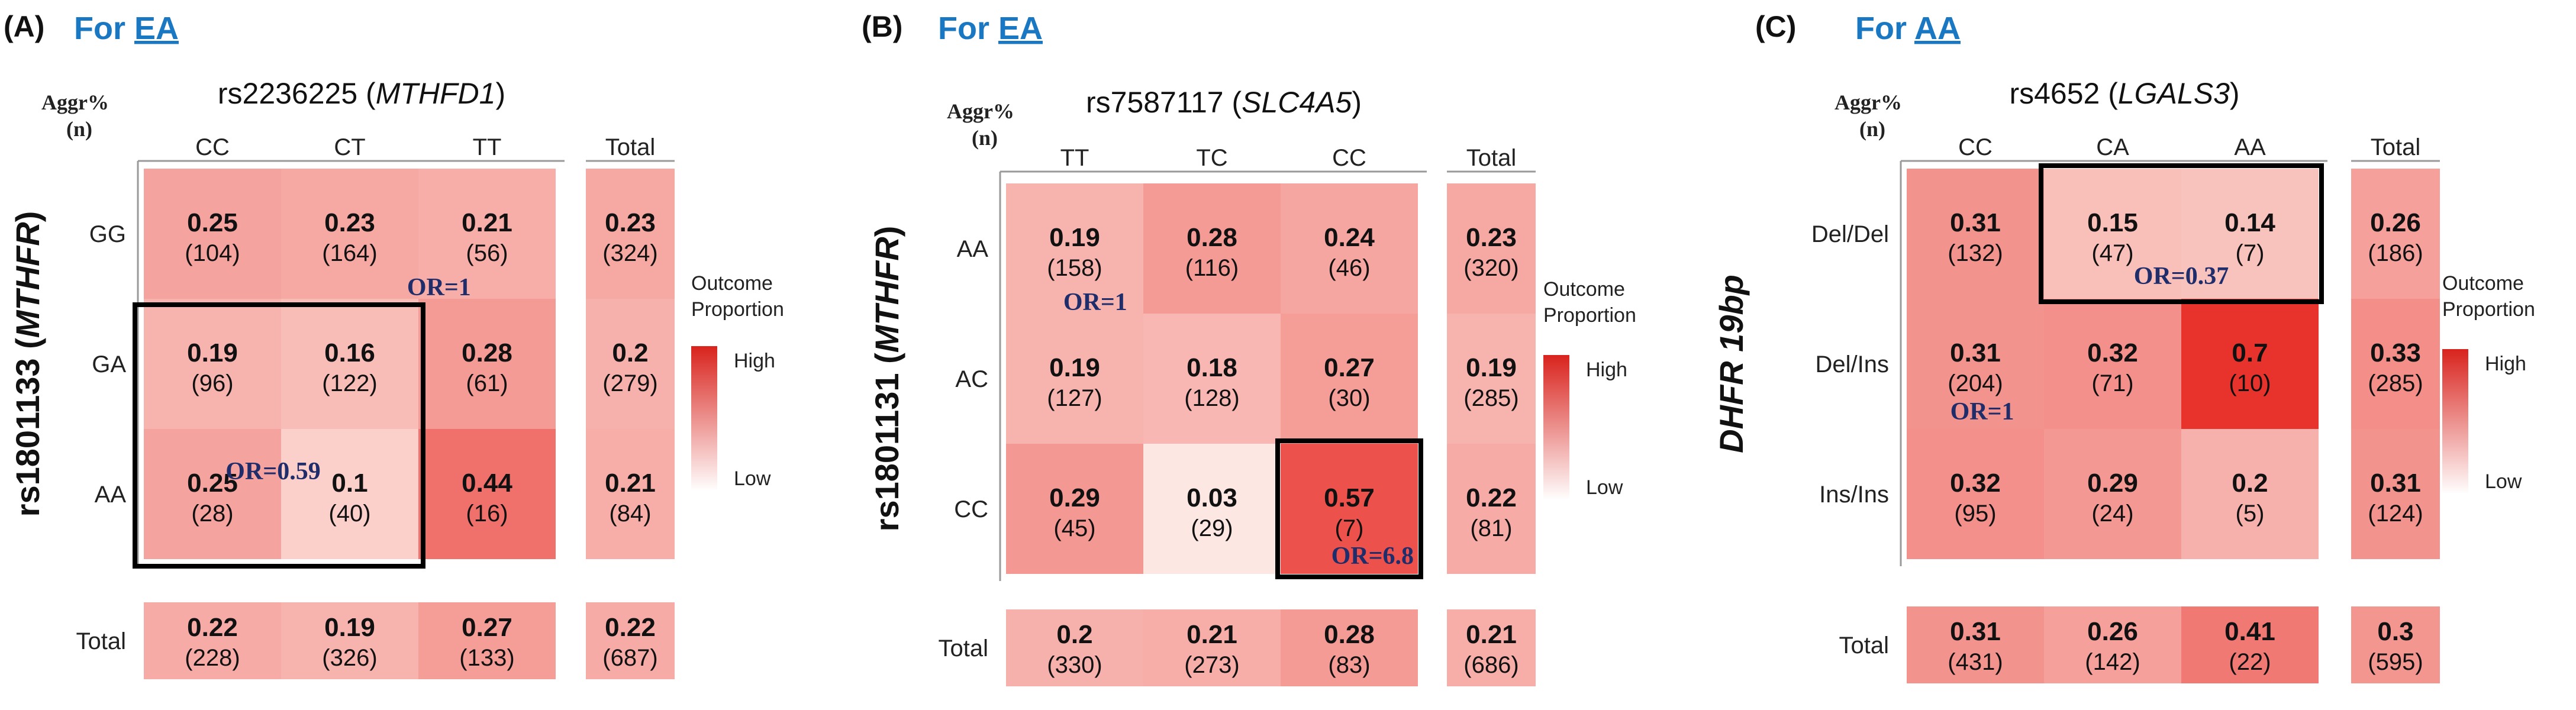 The height and width of the screenshot is (710, 2576). Describe the element at coordinates (2112, 662) in the screenshot. I see `col-total-cell-count: (142)` at that location.